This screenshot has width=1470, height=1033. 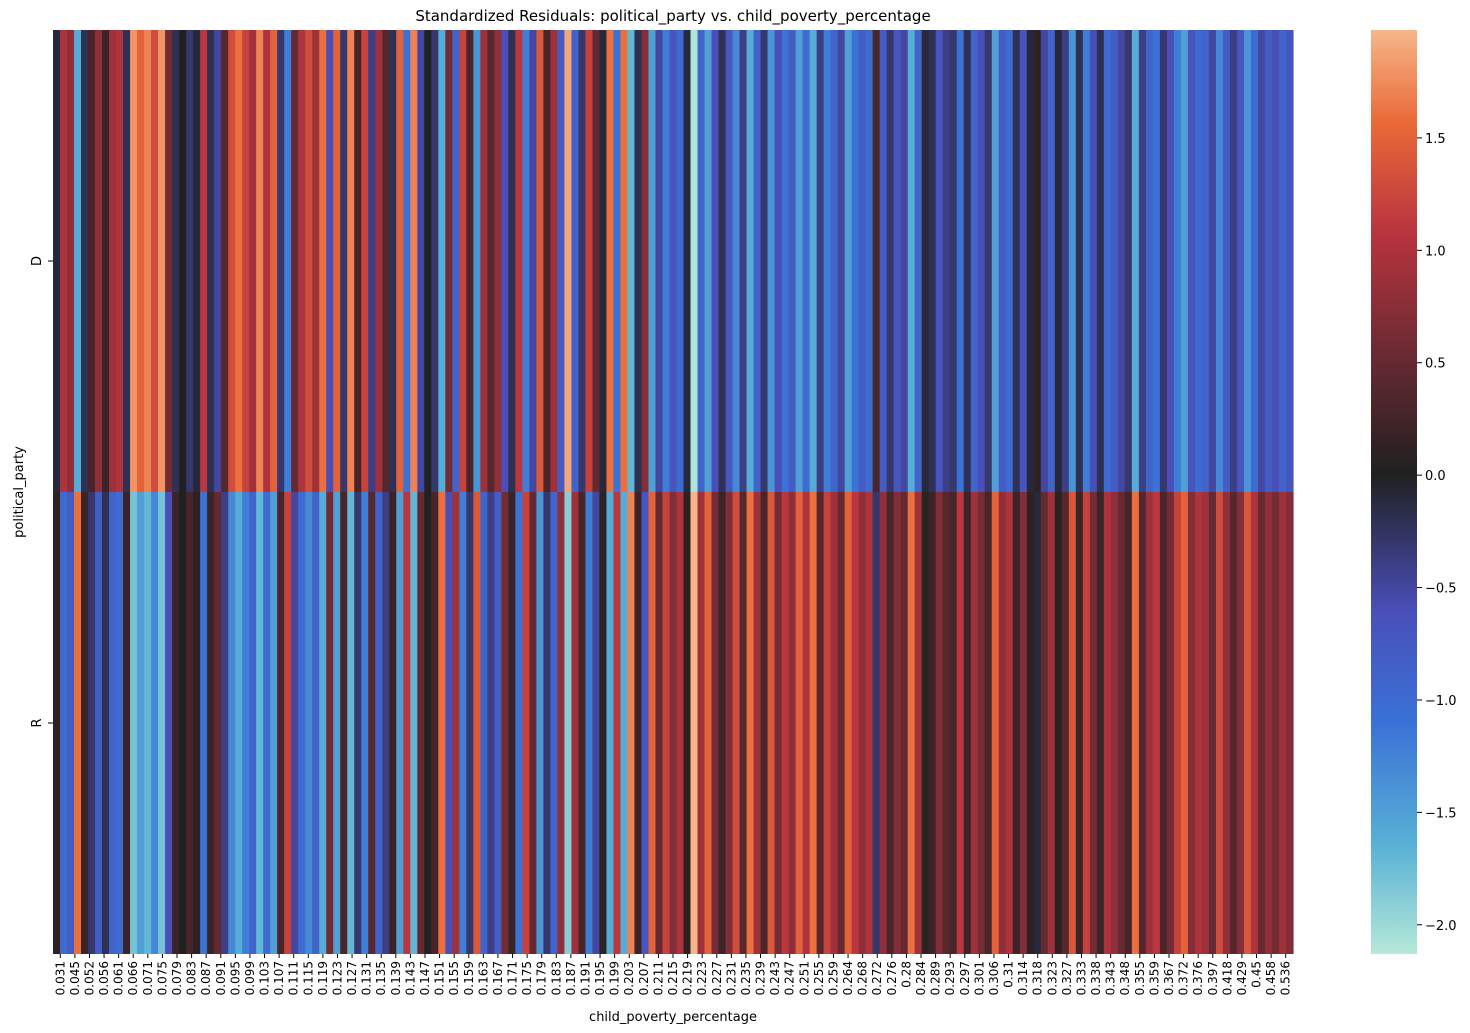 I want to click on x-tick-label: 0.052, so click(x=89, y=978).